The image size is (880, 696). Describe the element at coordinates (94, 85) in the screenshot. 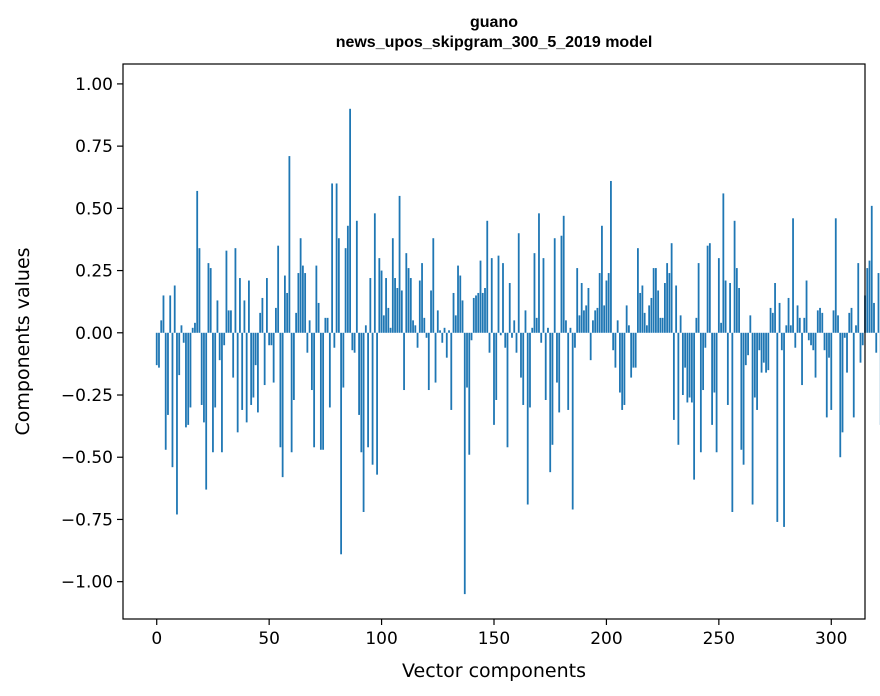

I see `y-tick-label: 1.00` at that location.